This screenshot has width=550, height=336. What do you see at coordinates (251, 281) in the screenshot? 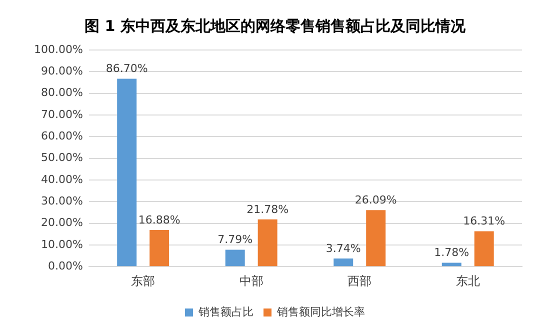
I see `x-tick-label: 中部` at bounding box center [251, 281].